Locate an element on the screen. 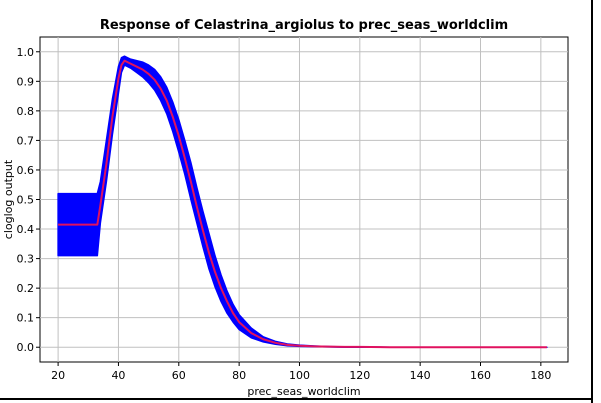  y-tick-label: 0.2 is located at coordinates (26, 288).